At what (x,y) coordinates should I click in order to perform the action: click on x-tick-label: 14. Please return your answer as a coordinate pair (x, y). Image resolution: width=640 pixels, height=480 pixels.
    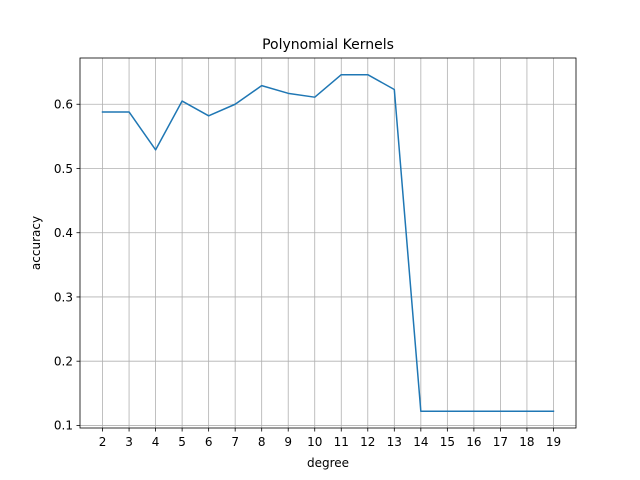
    Looking at the image, I should click on (420, 442).